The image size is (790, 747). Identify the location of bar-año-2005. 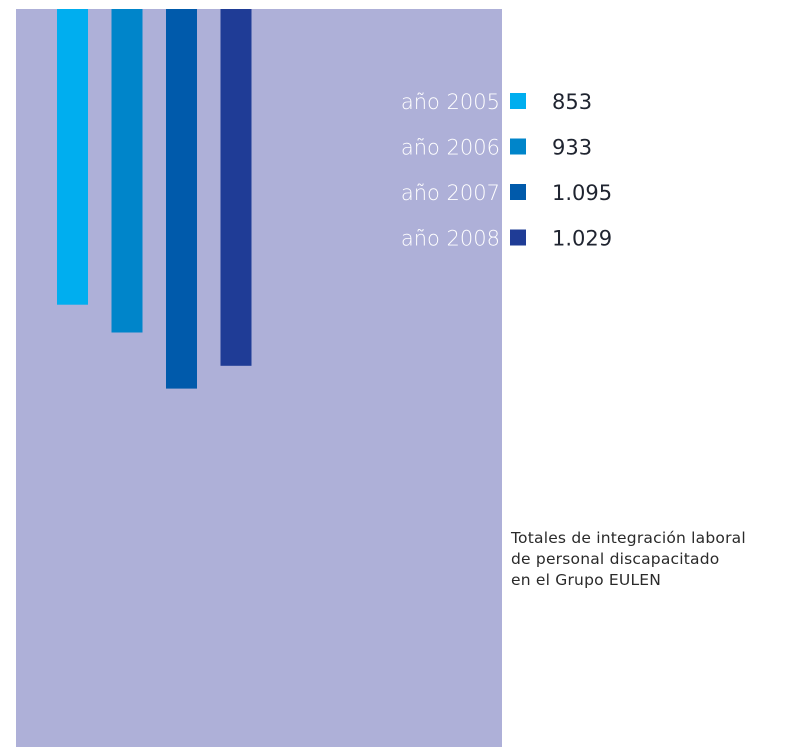
(72, 157).